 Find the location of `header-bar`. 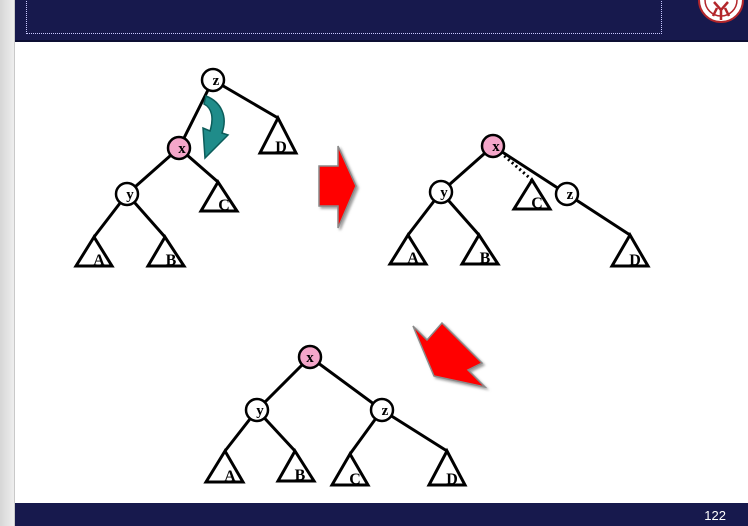

header-bar is located at coordinates (381, 21).